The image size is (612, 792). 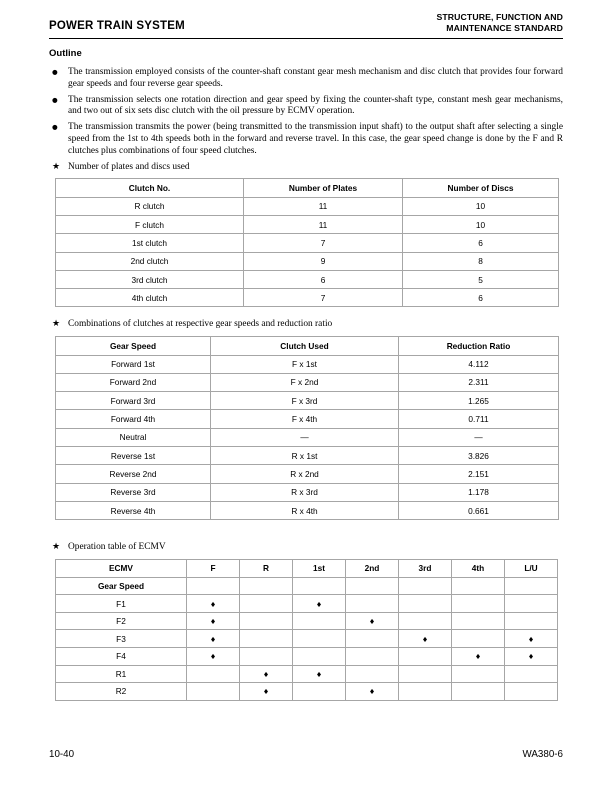 What do you see at coordinates (304, 346) in the screenshot?
I see `column-header: Clutch Used` at bounding box center [304, 346].